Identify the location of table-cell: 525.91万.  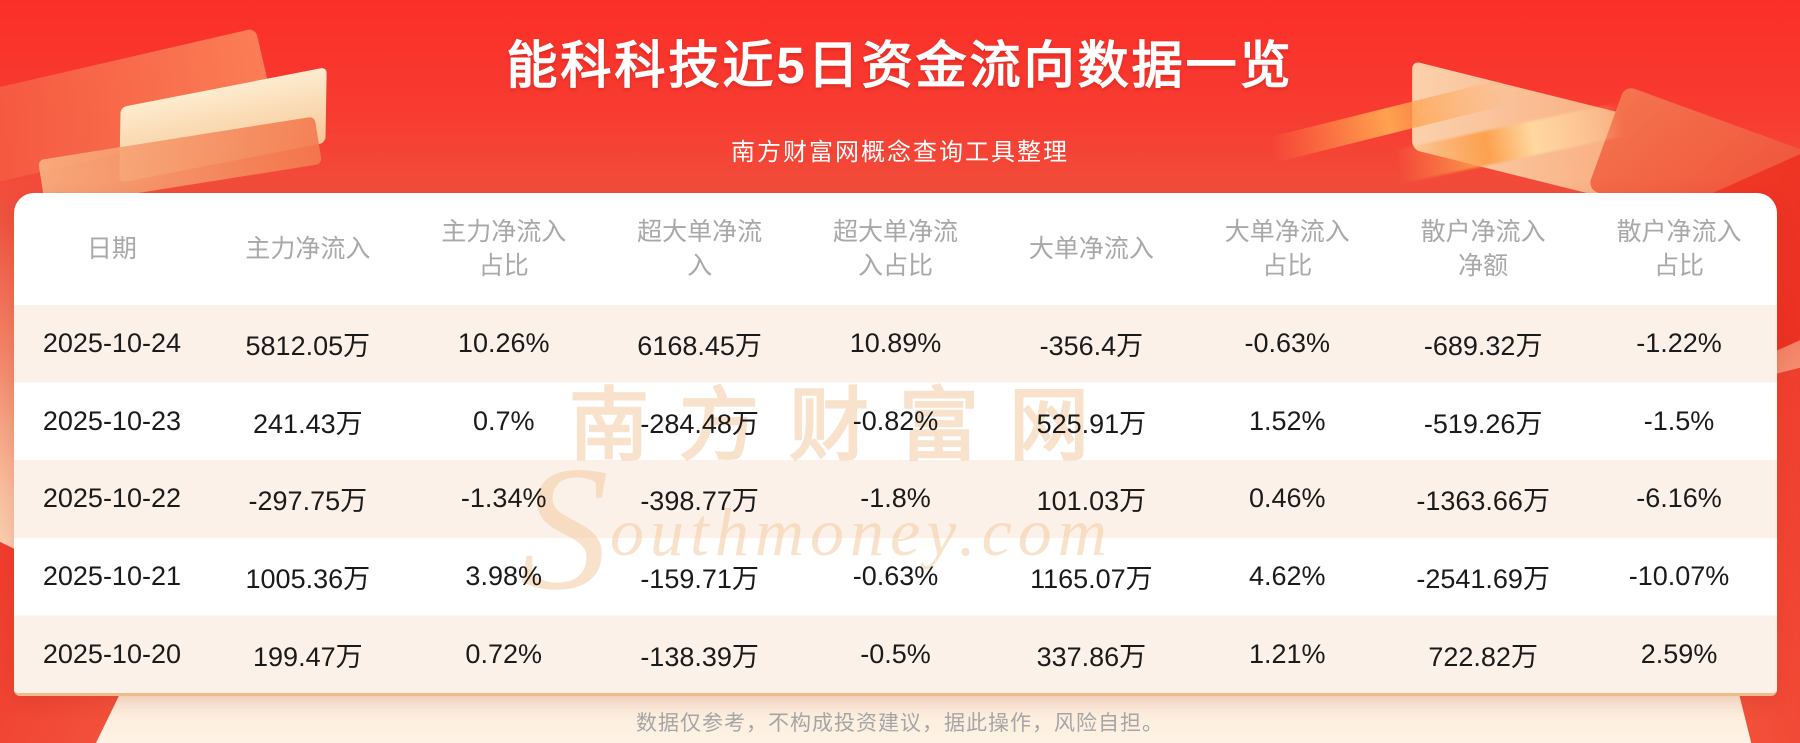
(1091, 423).